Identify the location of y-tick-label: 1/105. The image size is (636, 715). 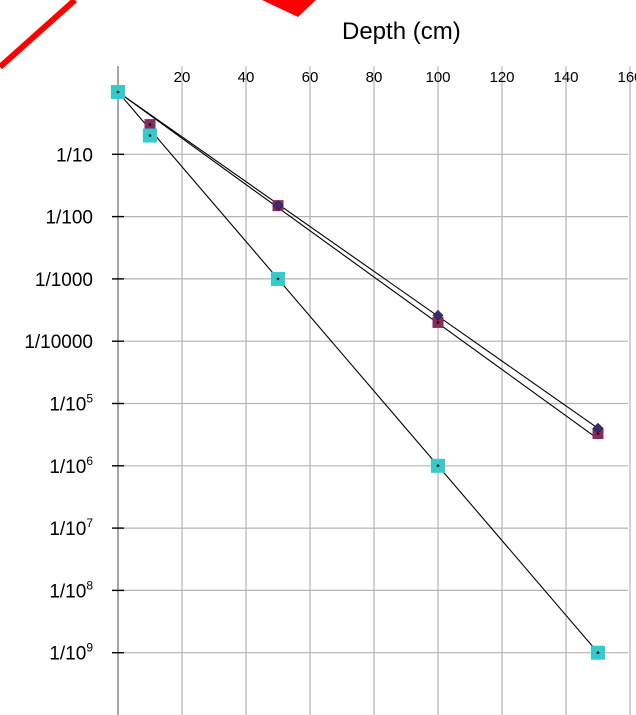
(71, 404).